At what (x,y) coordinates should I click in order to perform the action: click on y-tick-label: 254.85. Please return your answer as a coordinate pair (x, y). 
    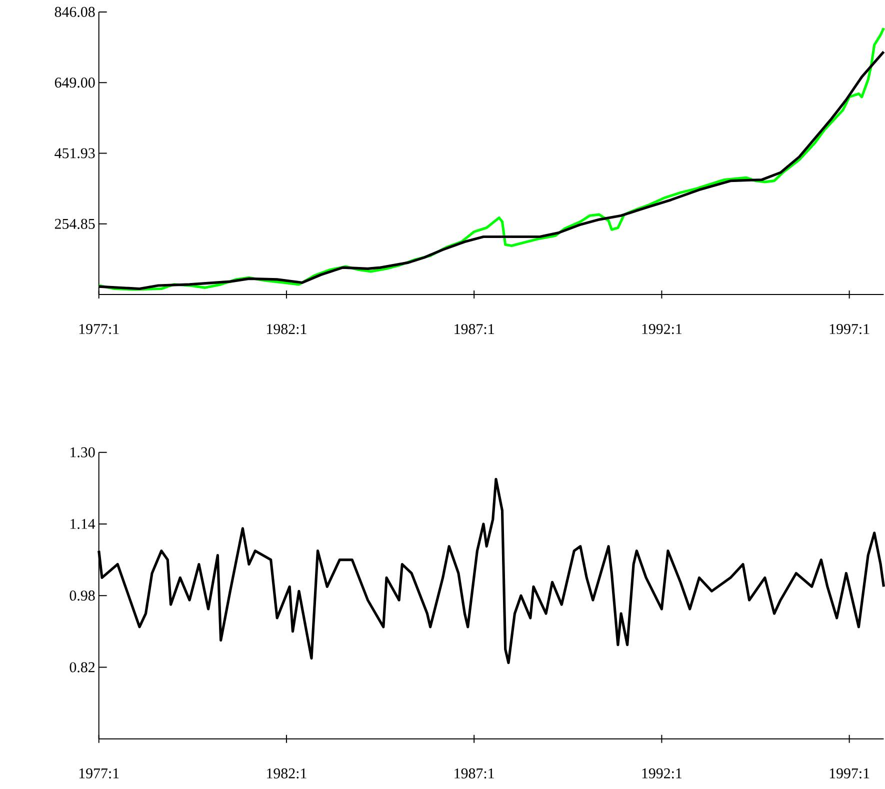
    Looking at the image, I should click on (74, 224).